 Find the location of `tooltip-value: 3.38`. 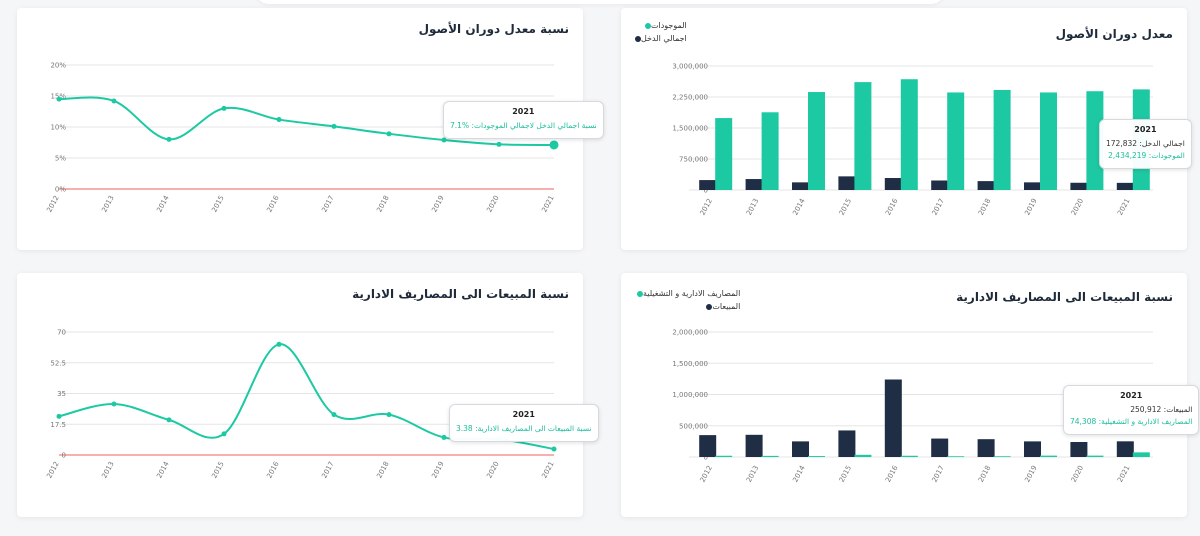

tooltip-value: 3.38 is located at coordinates (464, 428).